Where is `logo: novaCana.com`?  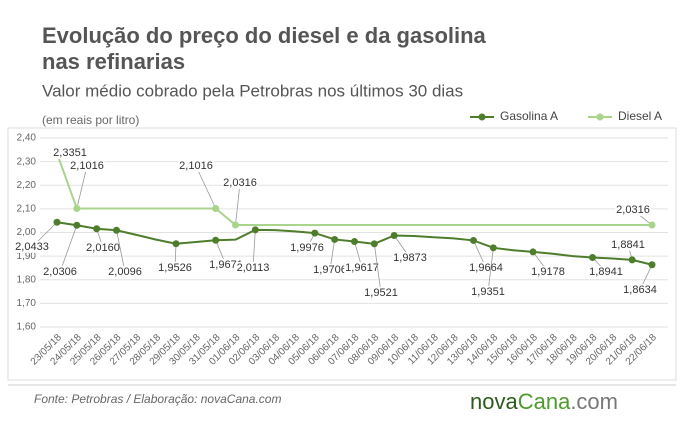
logo: novaCana.com is located at coordinates (544, 401).